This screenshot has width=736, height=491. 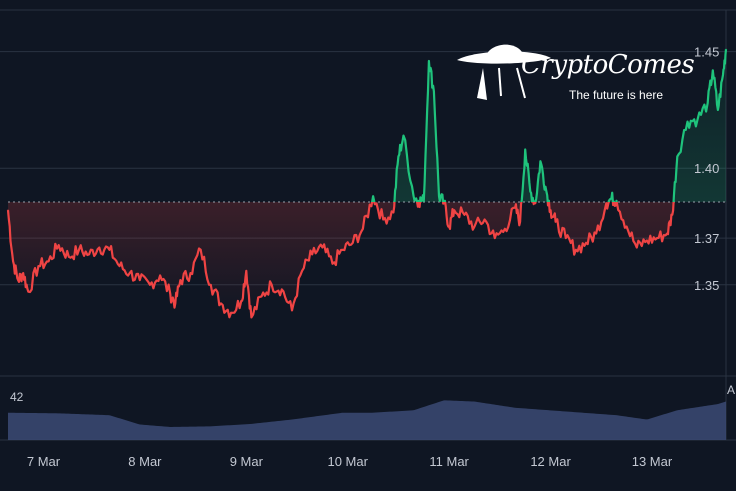 I want to click on brand-name: CryptoComes, so click(x=608, y=65).